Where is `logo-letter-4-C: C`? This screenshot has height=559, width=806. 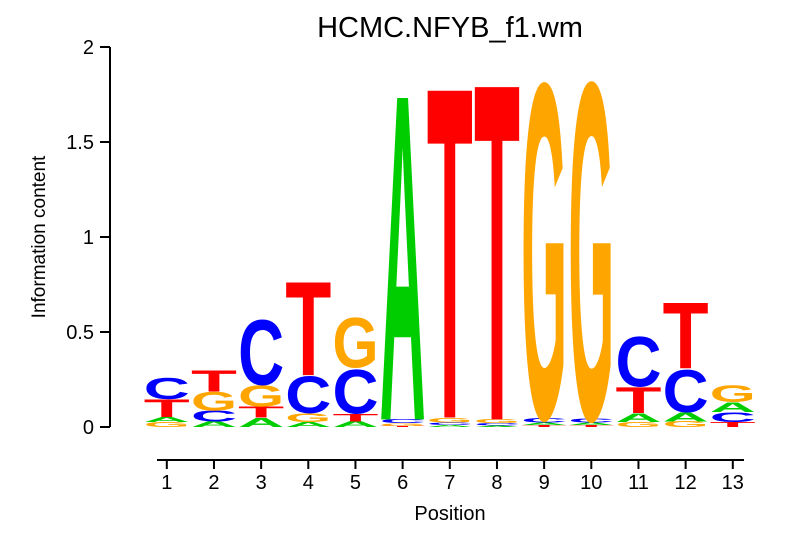 logo-letter-4-C: C is located at coordinates (308, 395).